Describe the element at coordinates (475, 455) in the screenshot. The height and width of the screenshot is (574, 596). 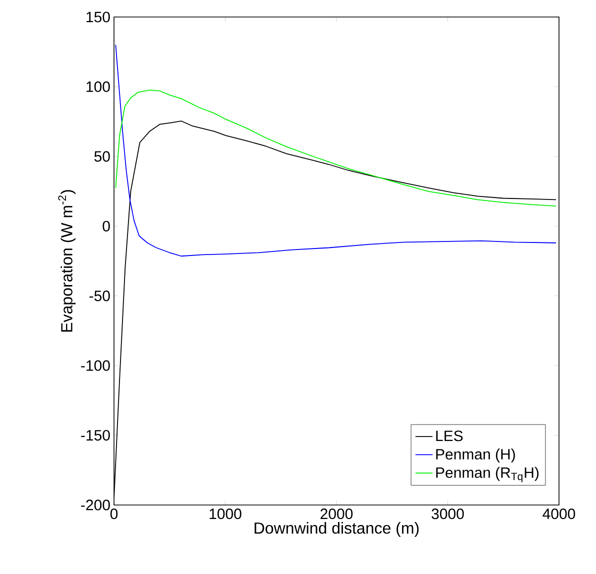
I see `legend-label: Penman (H)` at that location.